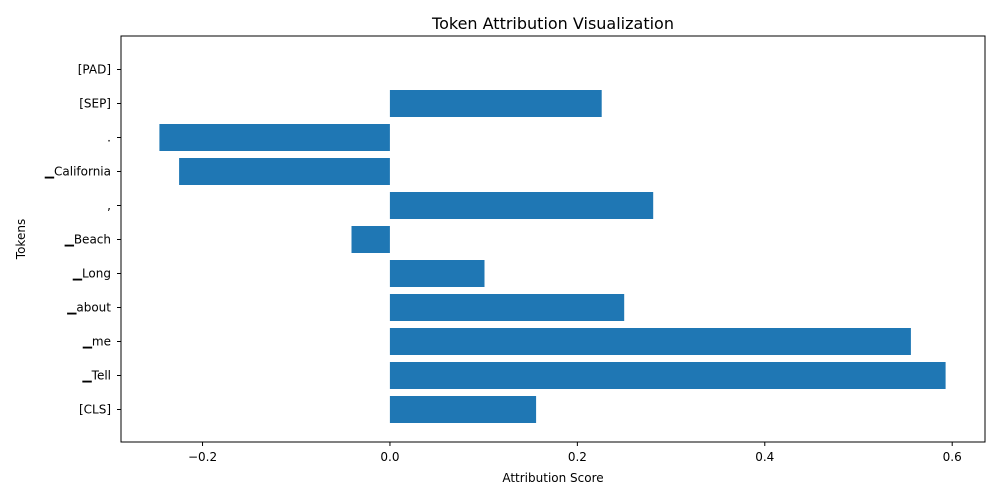 The image size is (1000, 500). Describe the element at coordinates (552, 23) in the screenshot. I see `chart-title: Token Attribution Visualization` at that location.